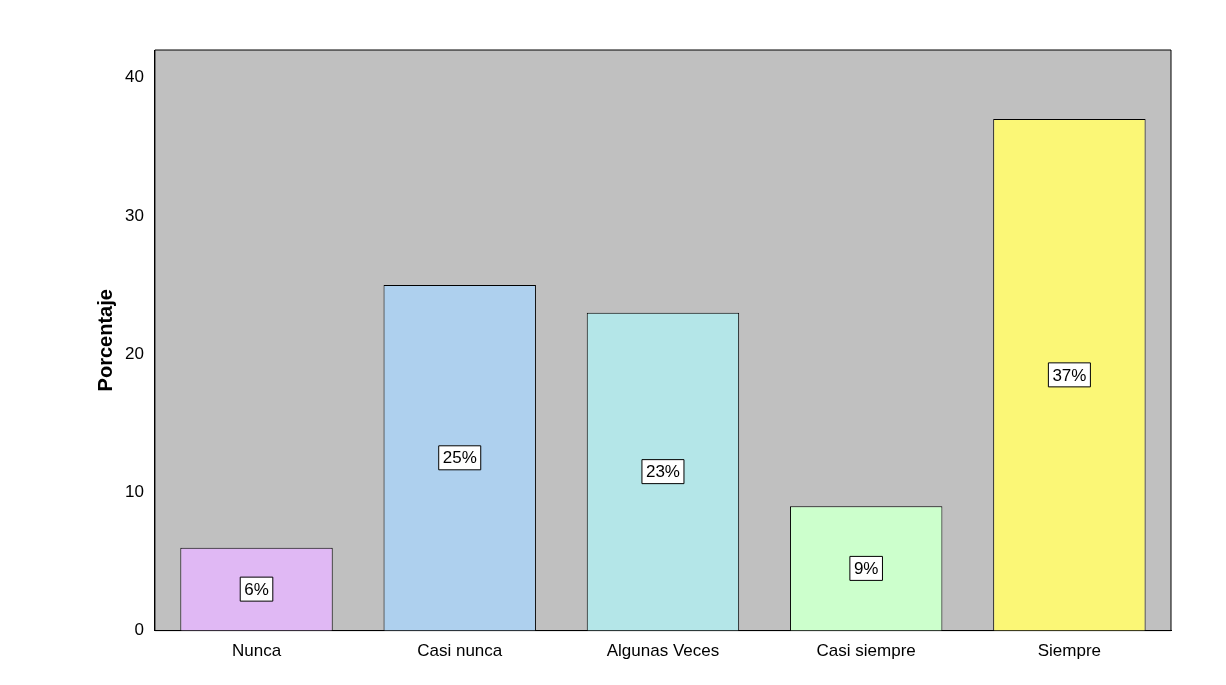 The height and width of the screenshot is (685, 1226). I want to click on x-tick-label: Nunca, so click(256, 651).